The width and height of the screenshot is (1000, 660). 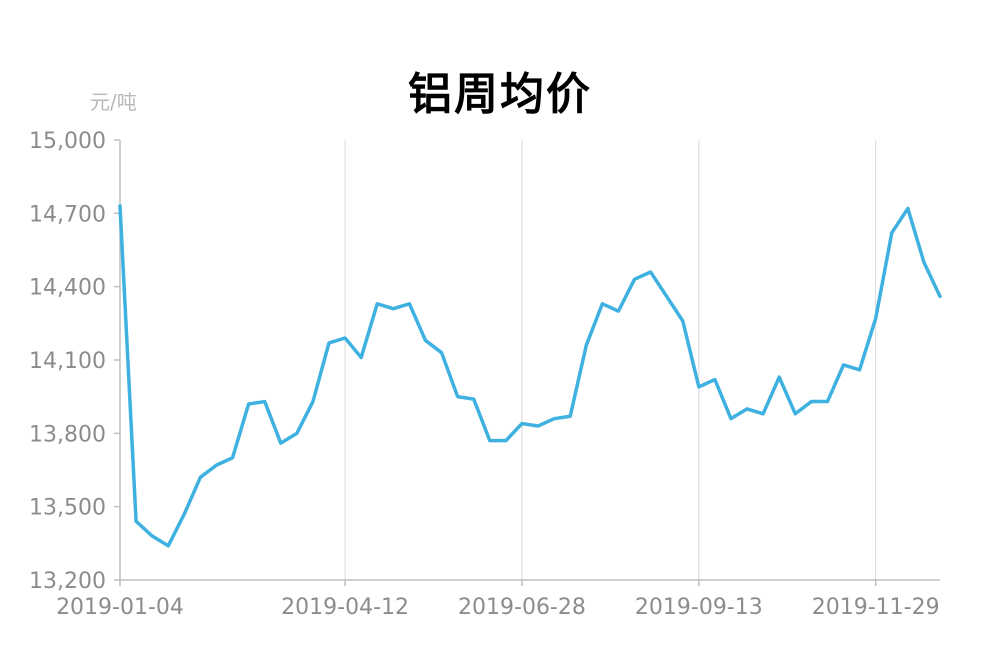 I want to click on y-axis-unit-label: 元/吨, so click(x=113, y=102).